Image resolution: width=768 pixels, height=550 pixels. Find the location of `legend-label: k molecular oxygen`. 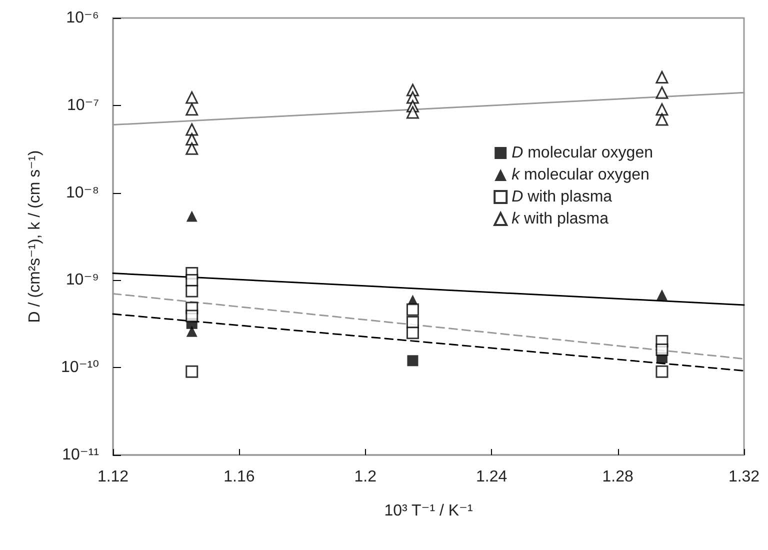

legend-label: k molecular oxygen is located at coordinates (581, 175).